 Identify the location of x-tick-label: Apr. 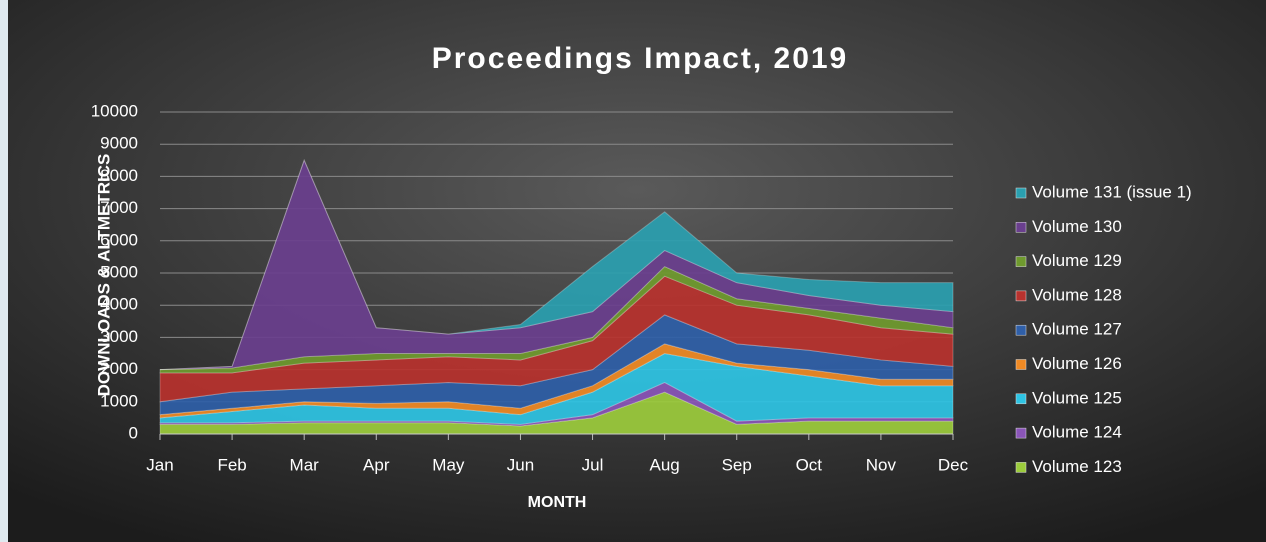
(376, 464).